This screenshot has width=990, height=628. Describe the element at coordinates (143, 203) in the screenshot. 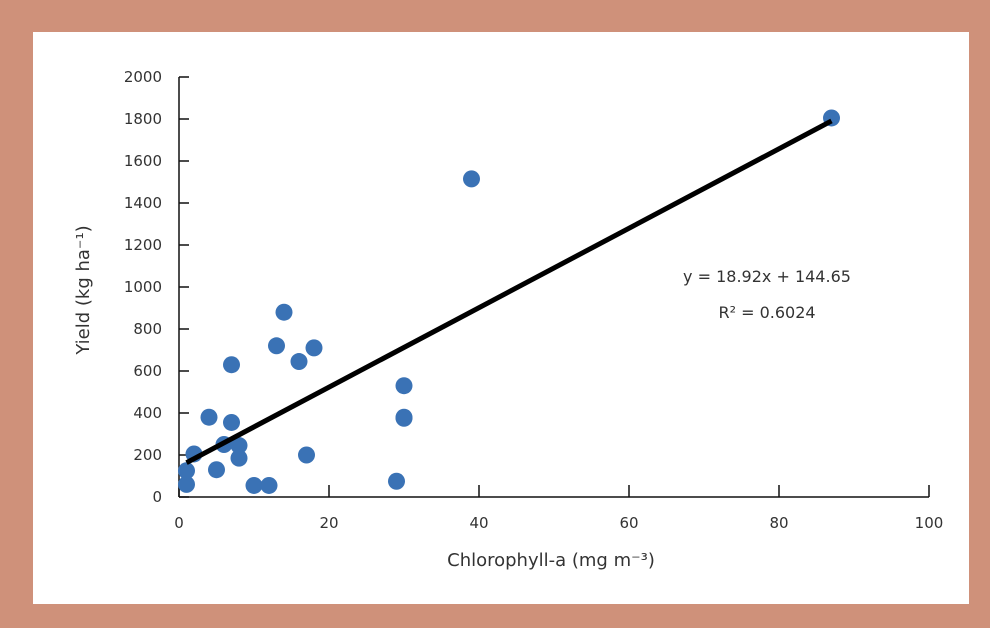

I see `y-tick-label: 1400` at that location.